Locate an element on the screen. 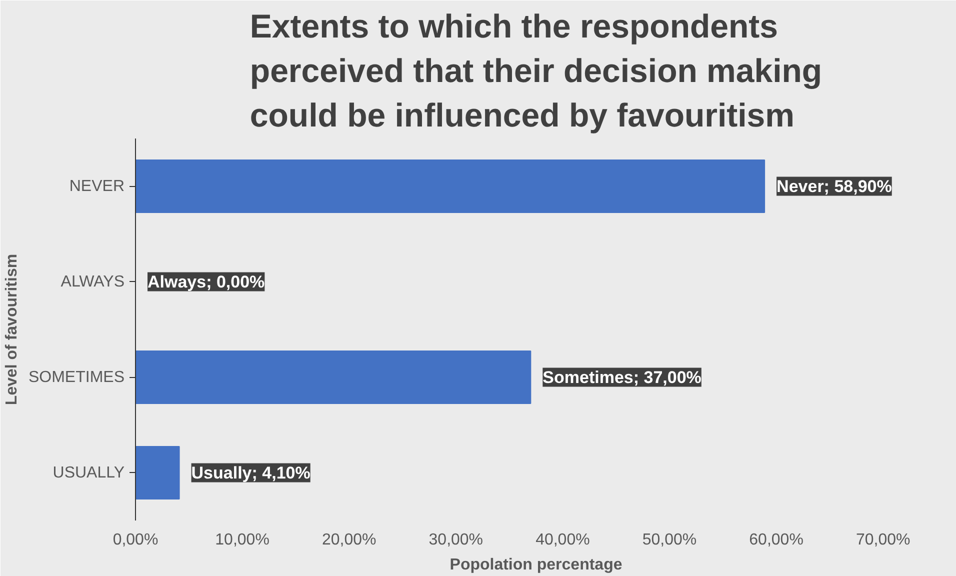 The image size is (956, 576). y-tick-label: USUALLY is located at coordinates (88, 473).